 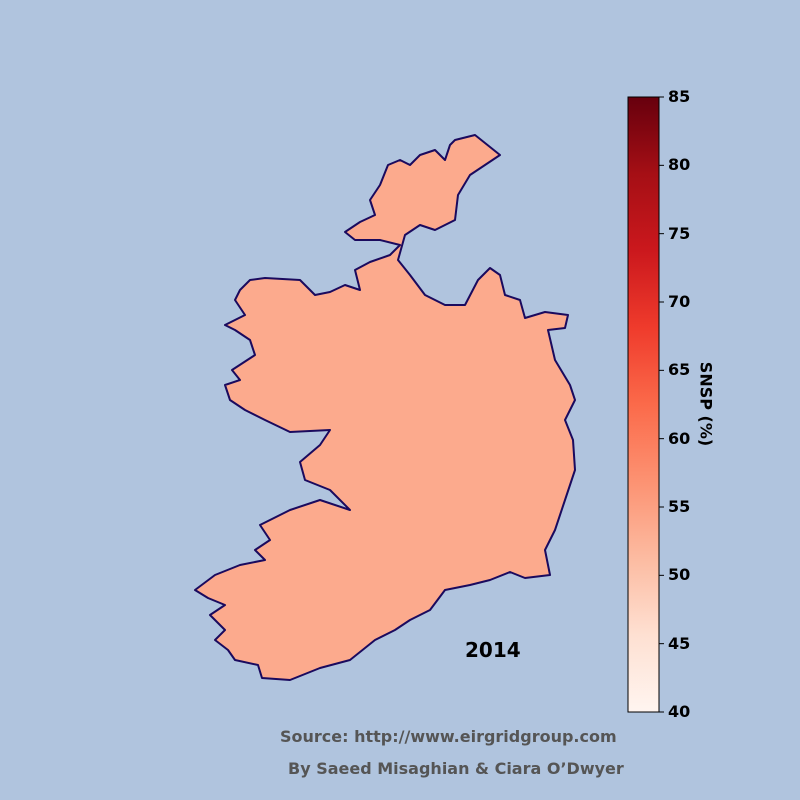 What do you see at coordinates (493, 650) in the screenshot?
I see `year-label: 2014` at bounding box center [493, 650].